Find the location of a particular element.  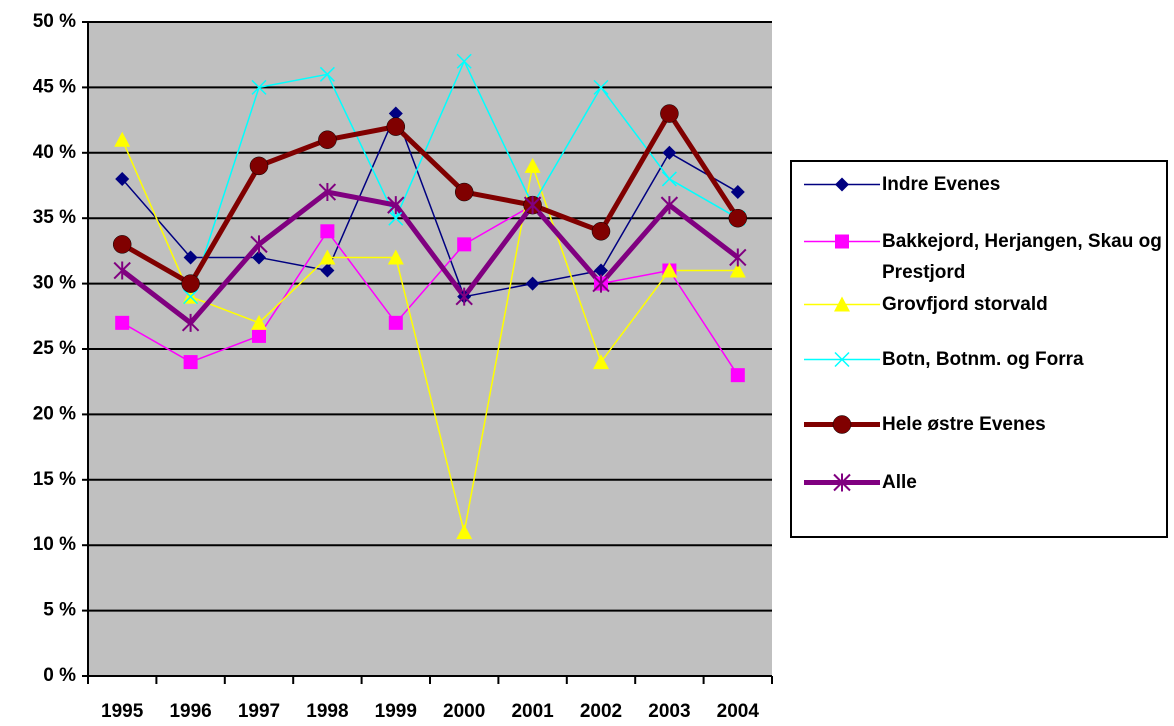

legend-entry: Grovfjord storvald is located at coordinates (982, 304).